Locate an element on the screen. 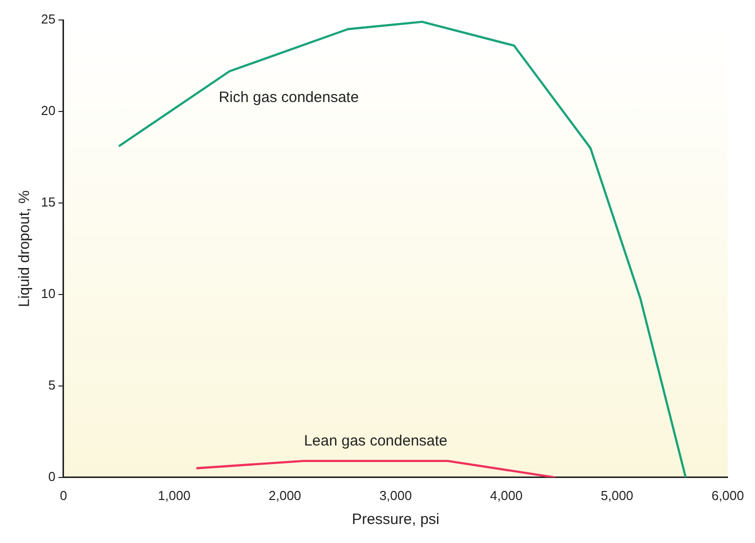 This screenshot has width=755, height=543. y-tick-label: 10 is located at coordinates (48, 294).